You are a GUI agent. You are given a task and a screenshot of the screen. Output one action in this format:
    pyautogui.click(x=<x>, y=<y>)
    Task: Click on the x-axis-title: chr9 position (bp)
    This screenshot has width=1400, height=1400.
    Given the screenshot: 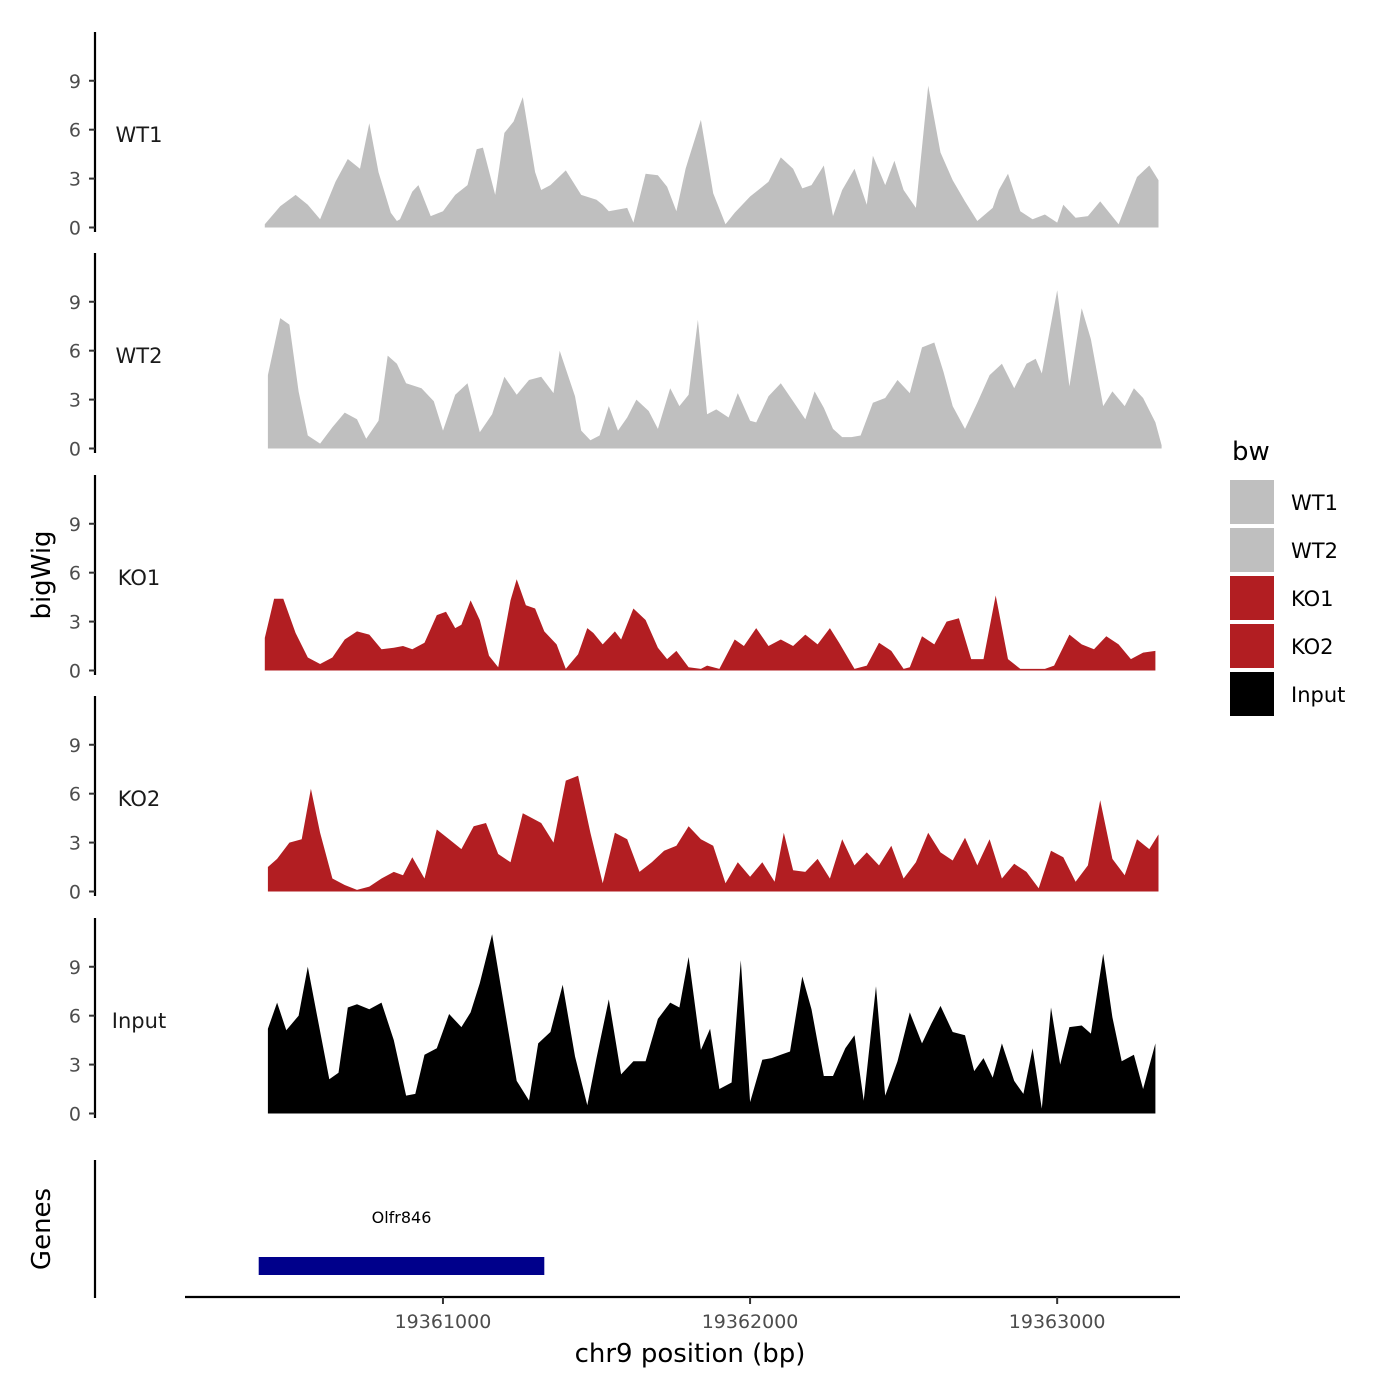 What is the action you would take?
    pyautogui.click(x=690, y=1354)
    